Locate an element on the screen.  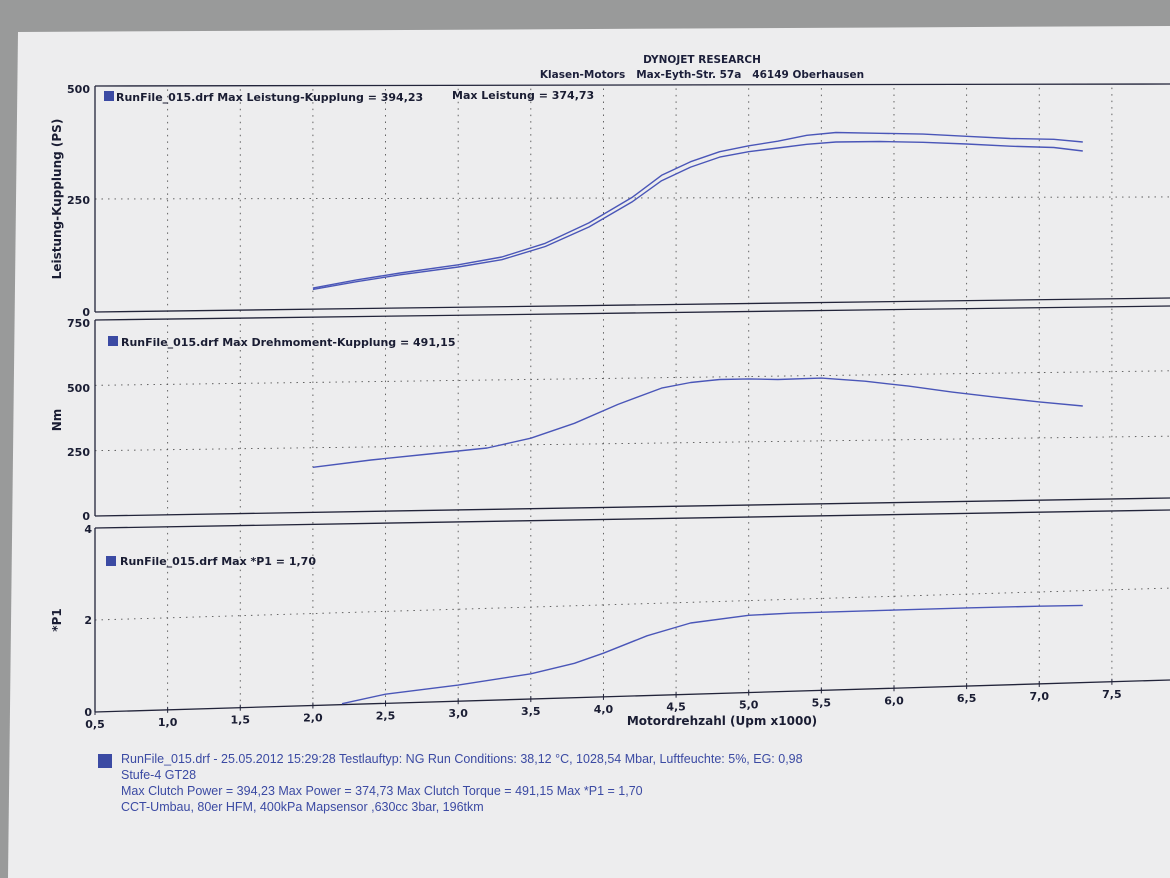
p1-ytick-2: 2 is located at coordinates (88, 620).